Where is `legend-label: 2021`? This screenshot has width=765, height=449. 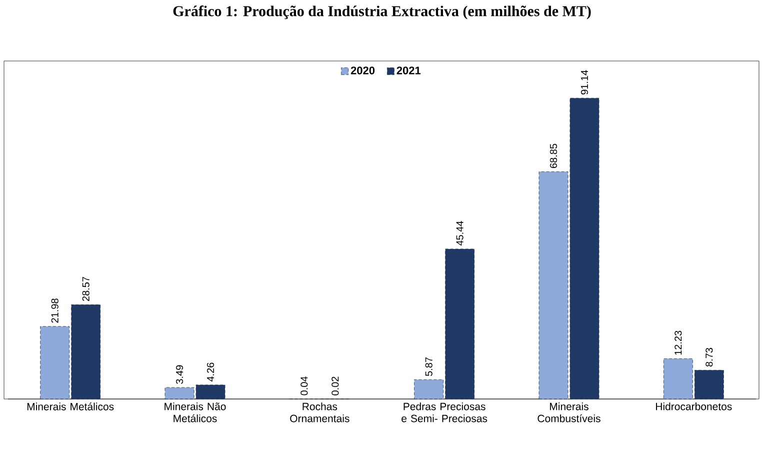
legend-label: 2021 is located at coordinates (408, 70).